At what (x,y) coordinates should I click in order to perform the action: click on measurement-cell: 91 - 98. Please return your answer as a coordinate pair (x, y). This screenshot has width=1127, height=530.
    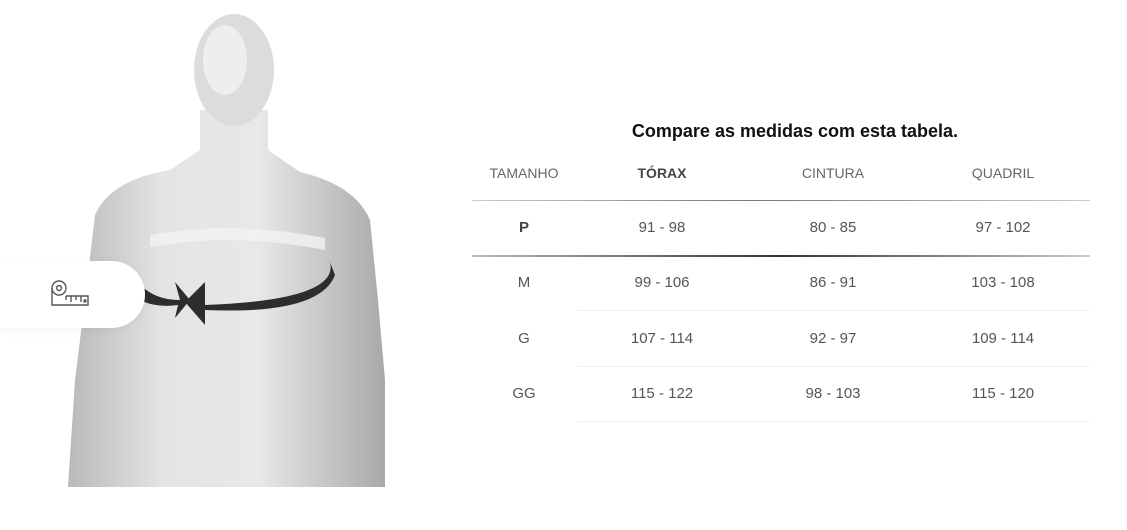
    Looking at the image, I should click on (662, 227).